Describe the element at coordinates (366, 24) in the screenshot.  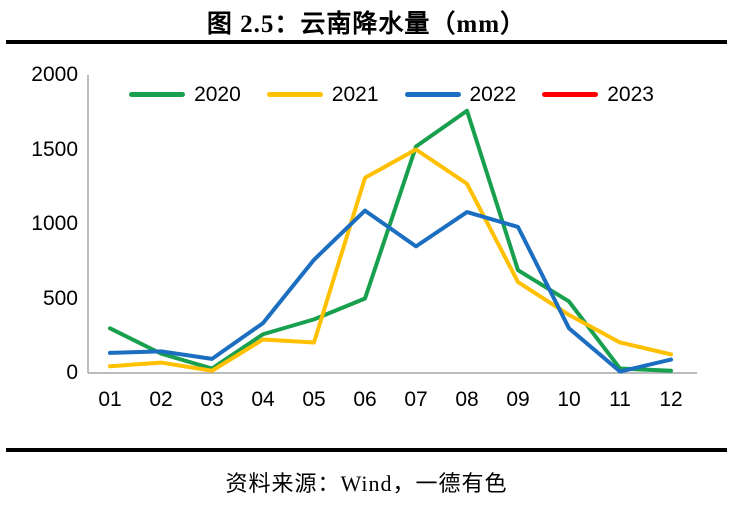
I see `chart-title: 图 2.5：云南降水量（mm）` at that location.